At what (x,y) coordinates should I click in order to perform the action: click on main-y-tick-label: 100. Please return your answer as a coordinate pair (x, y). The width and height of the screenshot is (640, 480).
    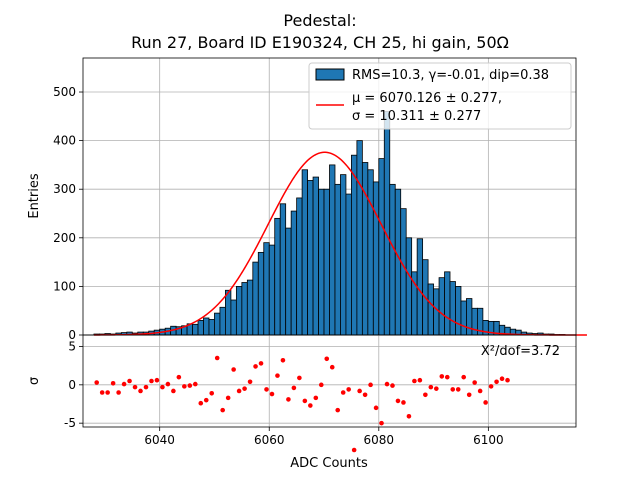
    Looking at the image, I should click on (64, 286).